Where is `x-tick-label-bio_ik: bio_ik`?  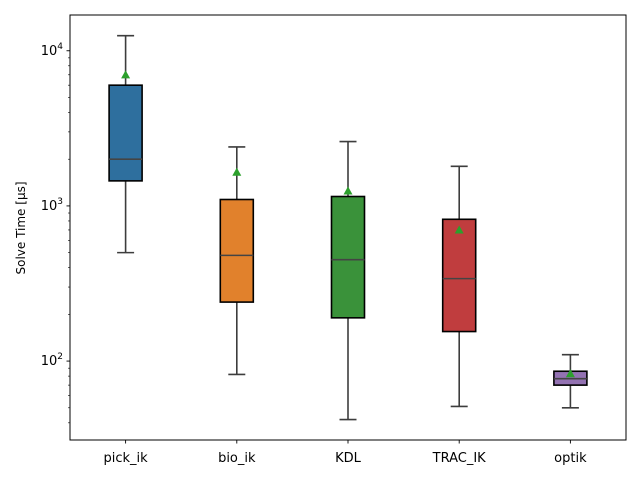 x-tick-label-bio_ik: bio_ik is located at coordinates (237, 458).